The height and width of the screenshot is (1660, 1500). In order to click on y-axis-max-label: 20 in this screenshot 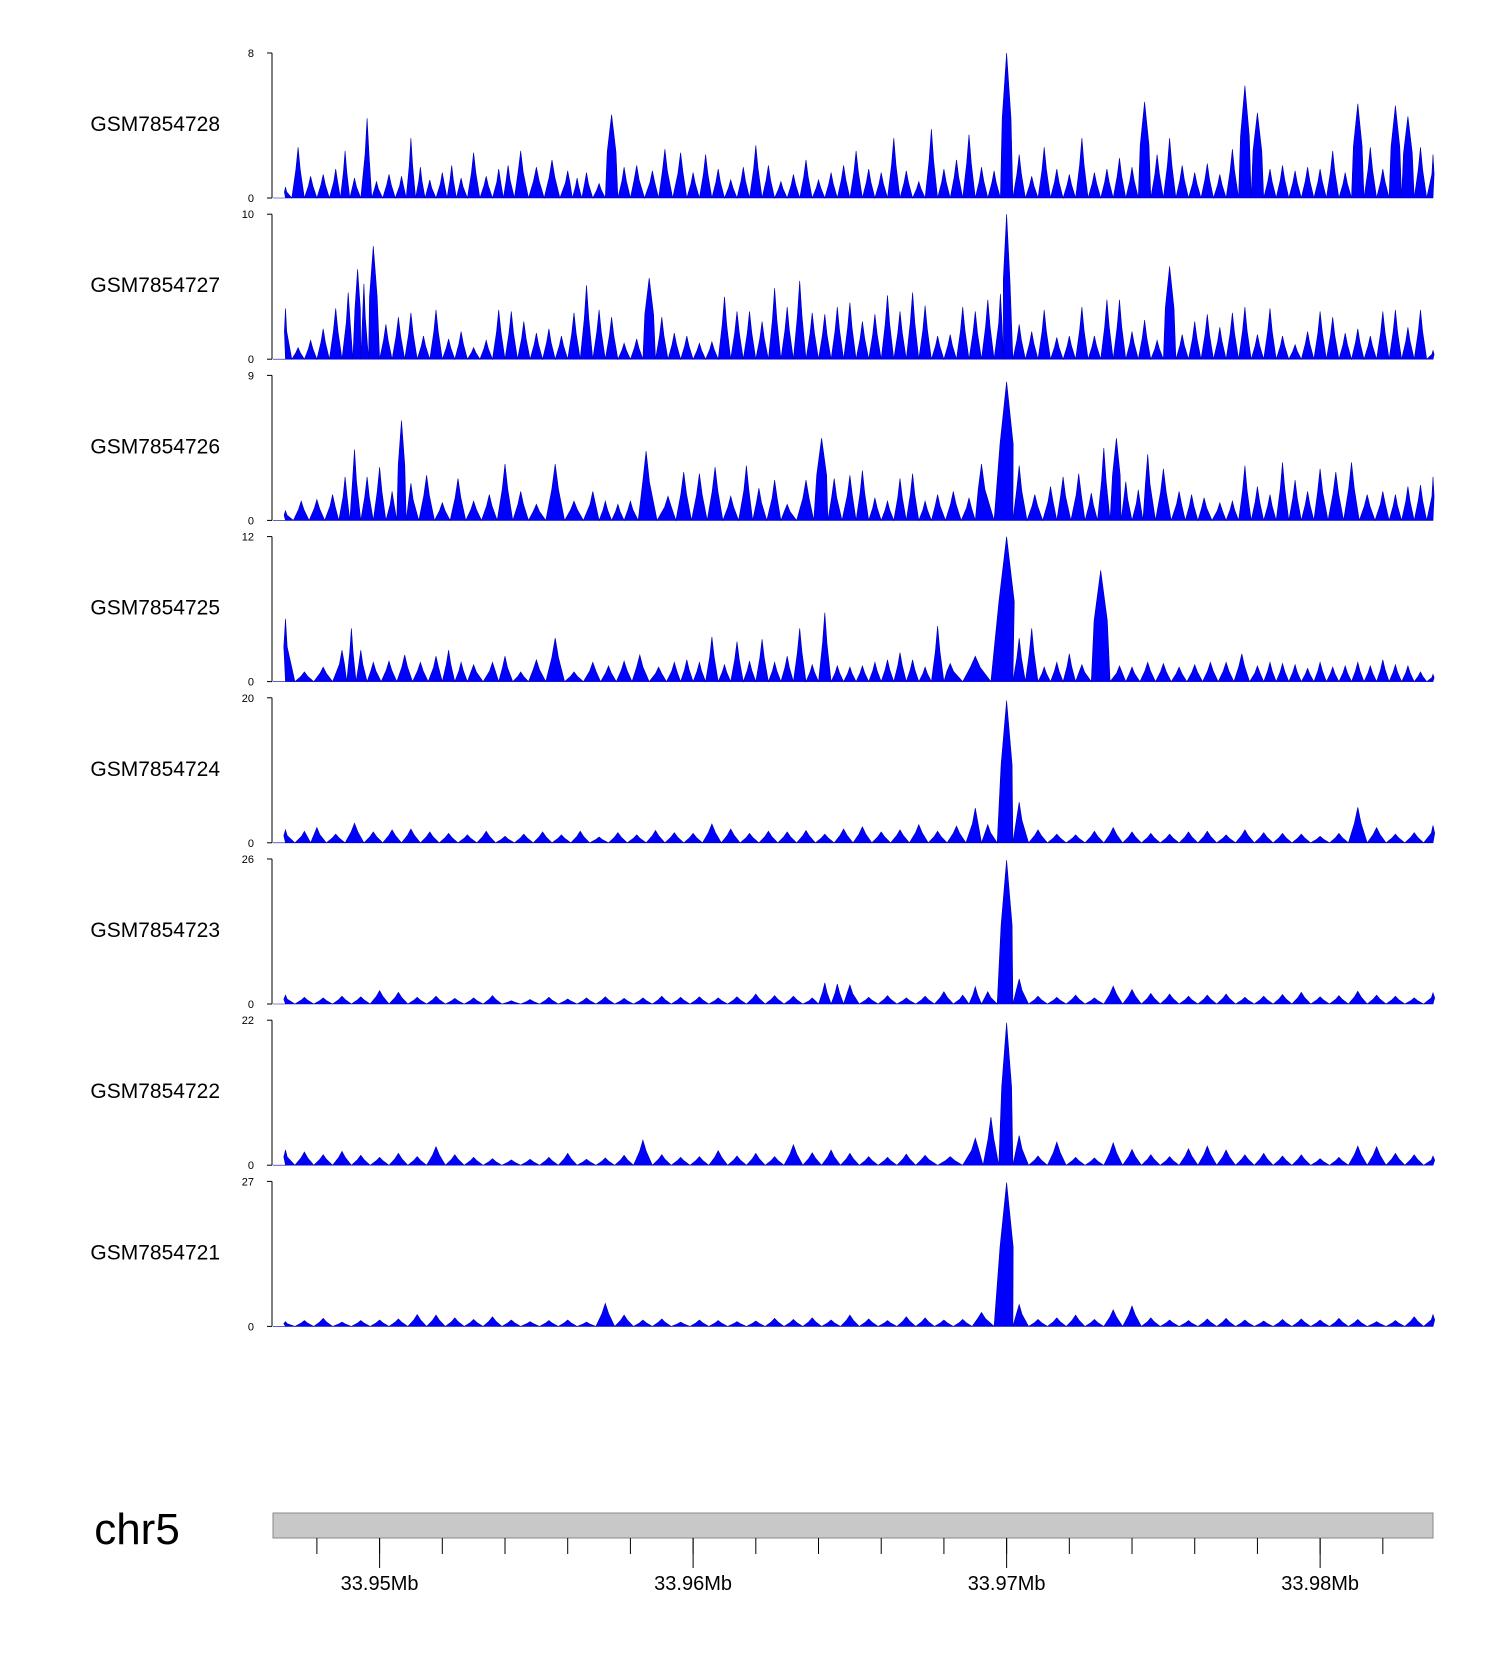, I will do `click(248, 699)`.